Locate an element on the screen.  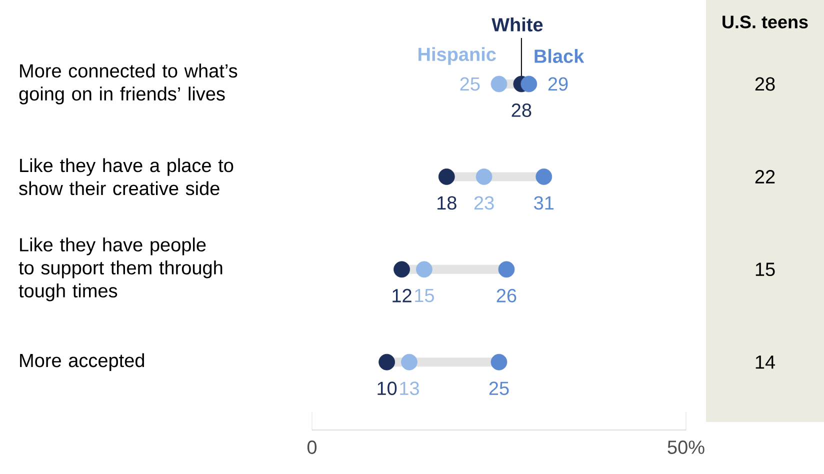
series-label: Black is located at coordinates (559, 56).